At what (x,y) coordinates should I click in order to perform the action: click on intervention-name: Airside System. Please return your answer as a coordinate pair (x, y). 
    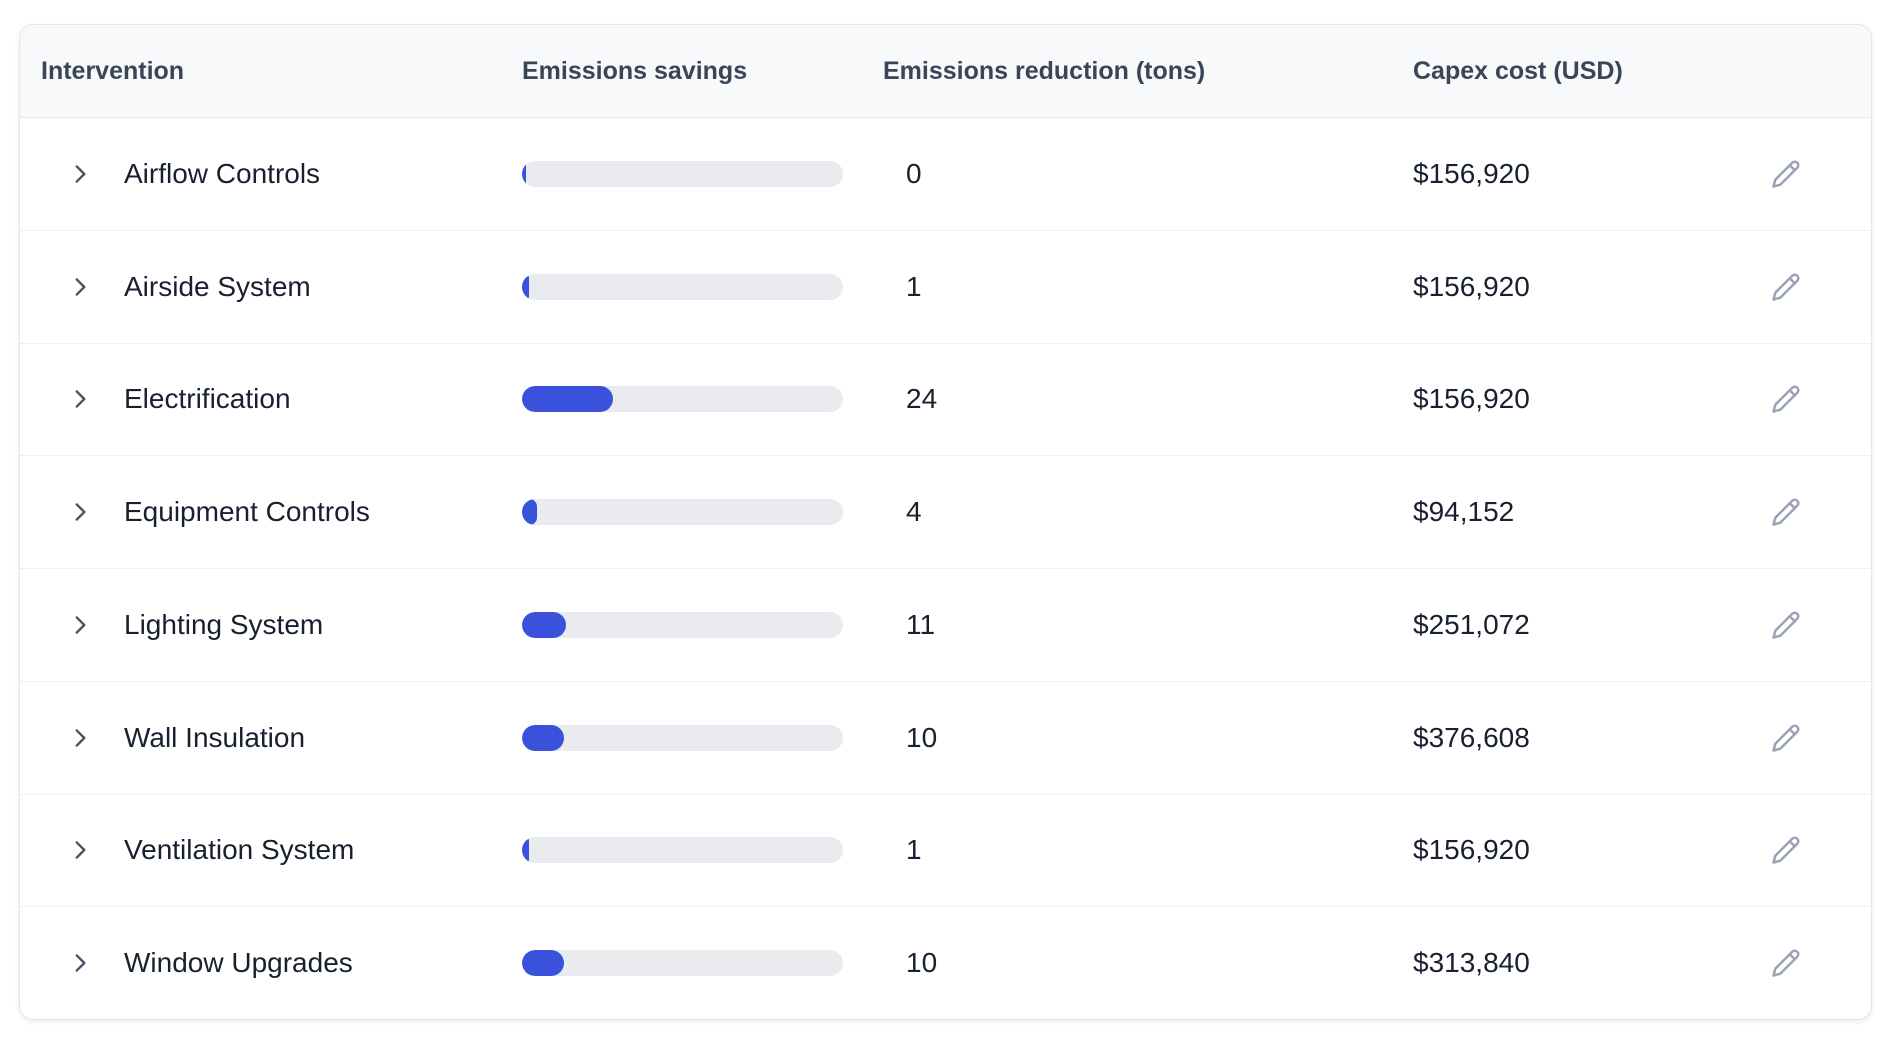
    Looking at the image, I should click on (217, 286).